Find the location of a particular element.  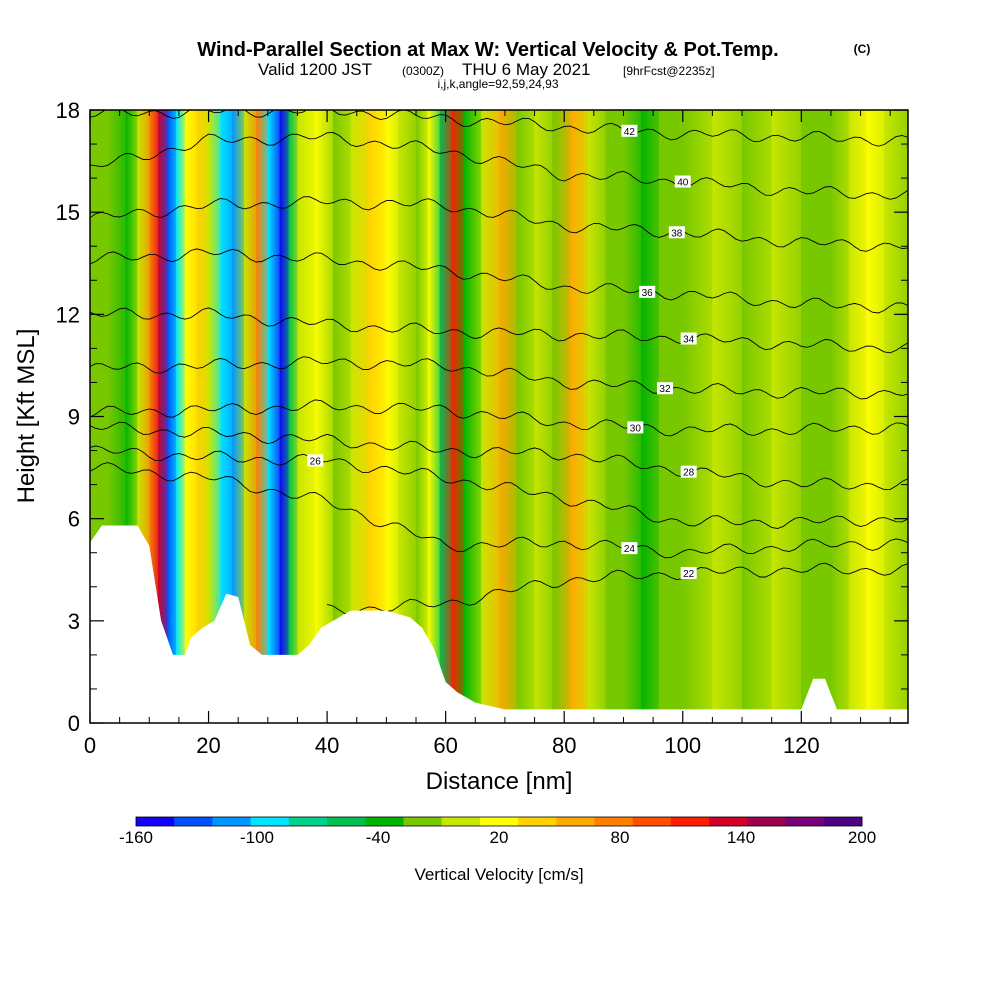

contour-label: 26 is located at coordinates (315, 460).